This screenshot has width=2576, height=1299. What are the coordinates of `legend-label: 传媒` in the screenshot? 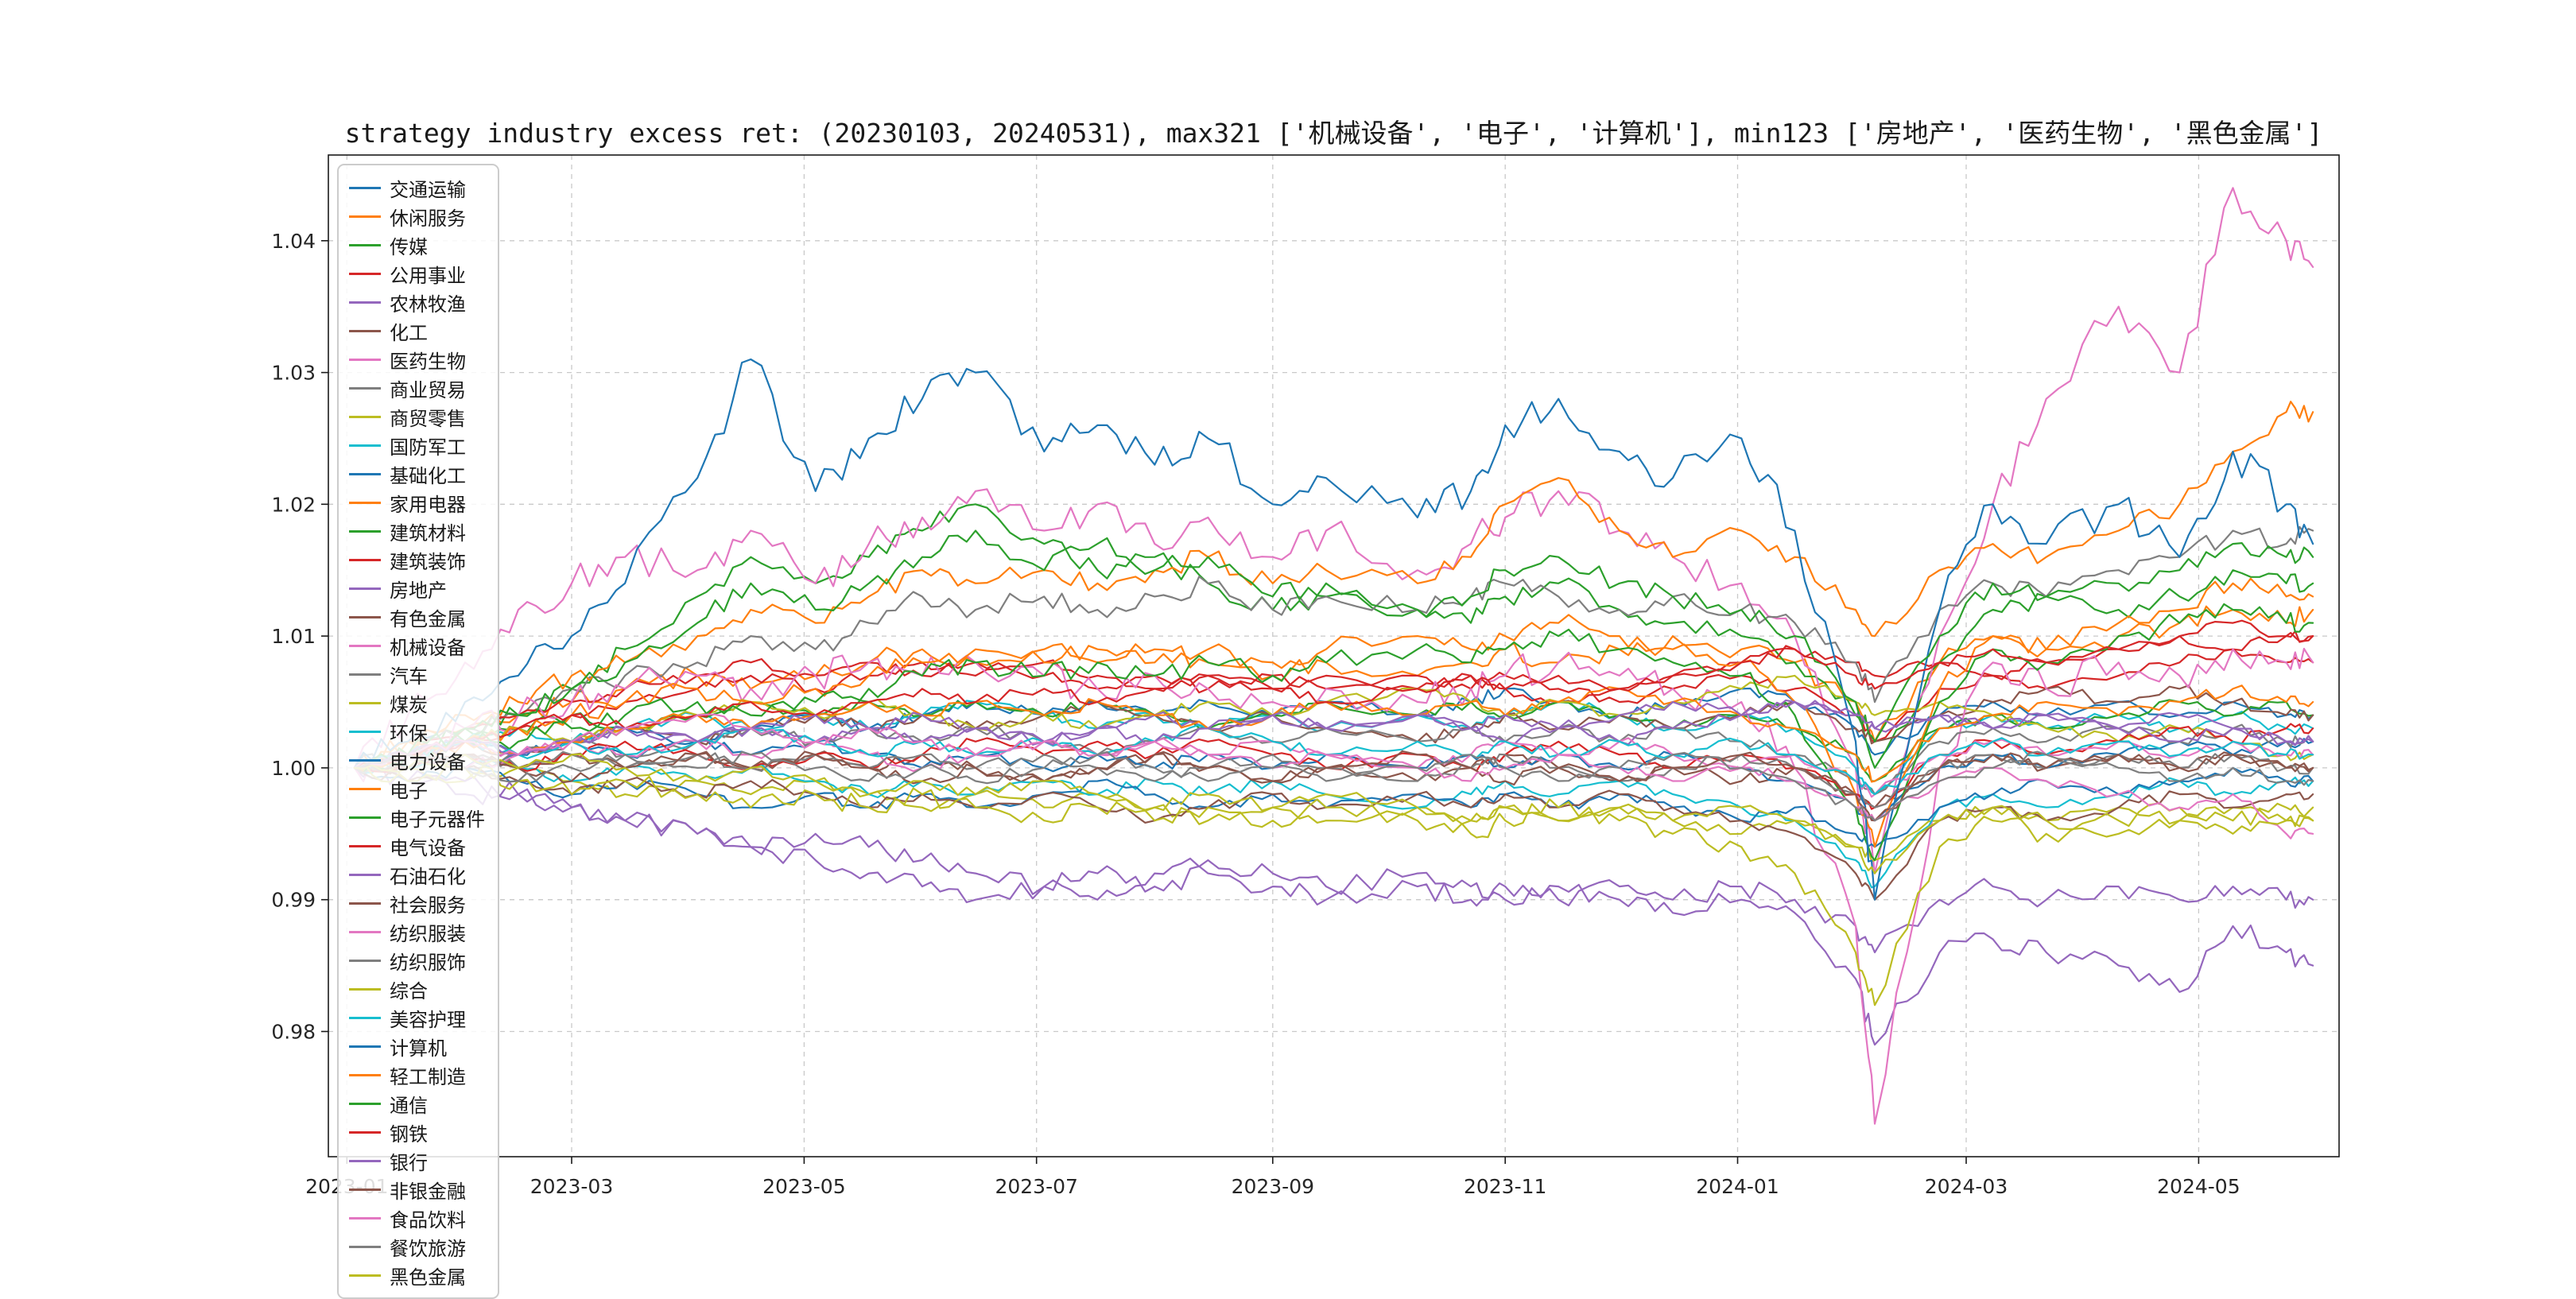 It's located at (409, 246).